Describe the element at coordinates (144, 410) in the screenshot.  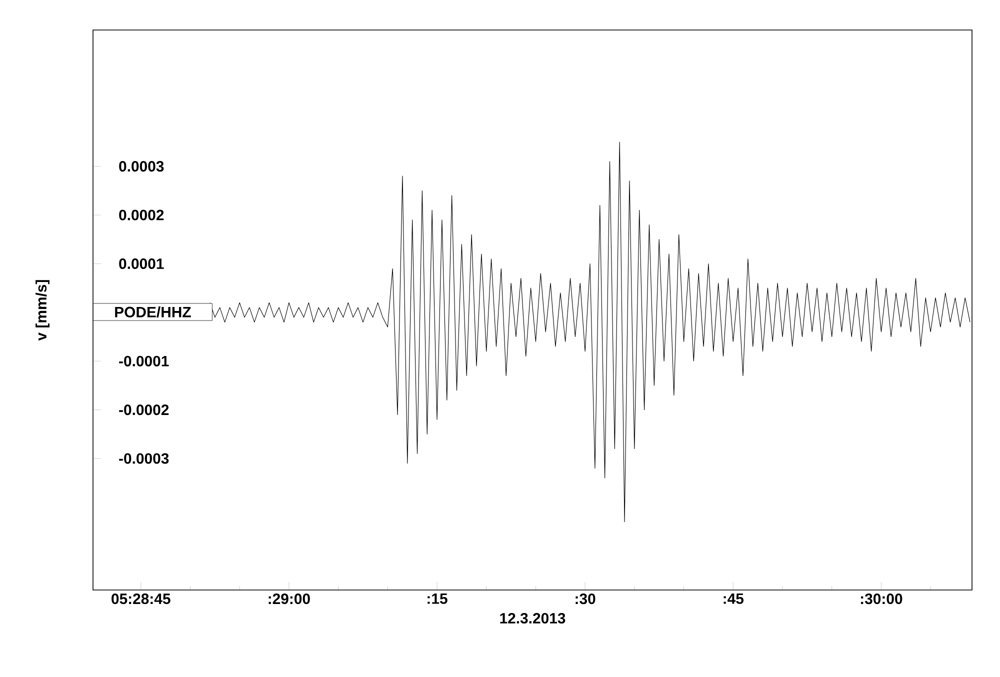
I see `y-tick-label: -0.0002` at that location.